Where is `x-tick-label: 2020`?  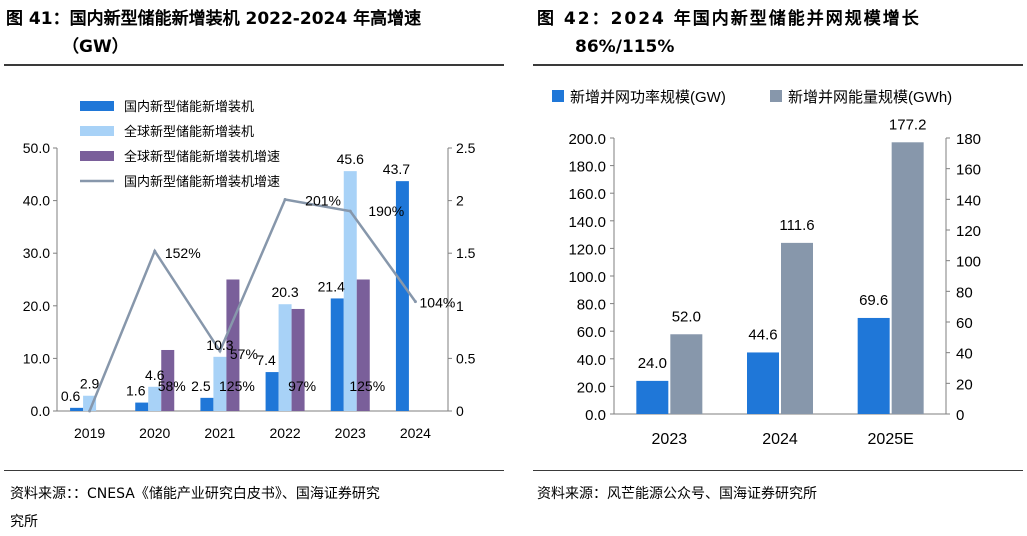
x-tick-label: 2020 is located at coordinates (154, 433).